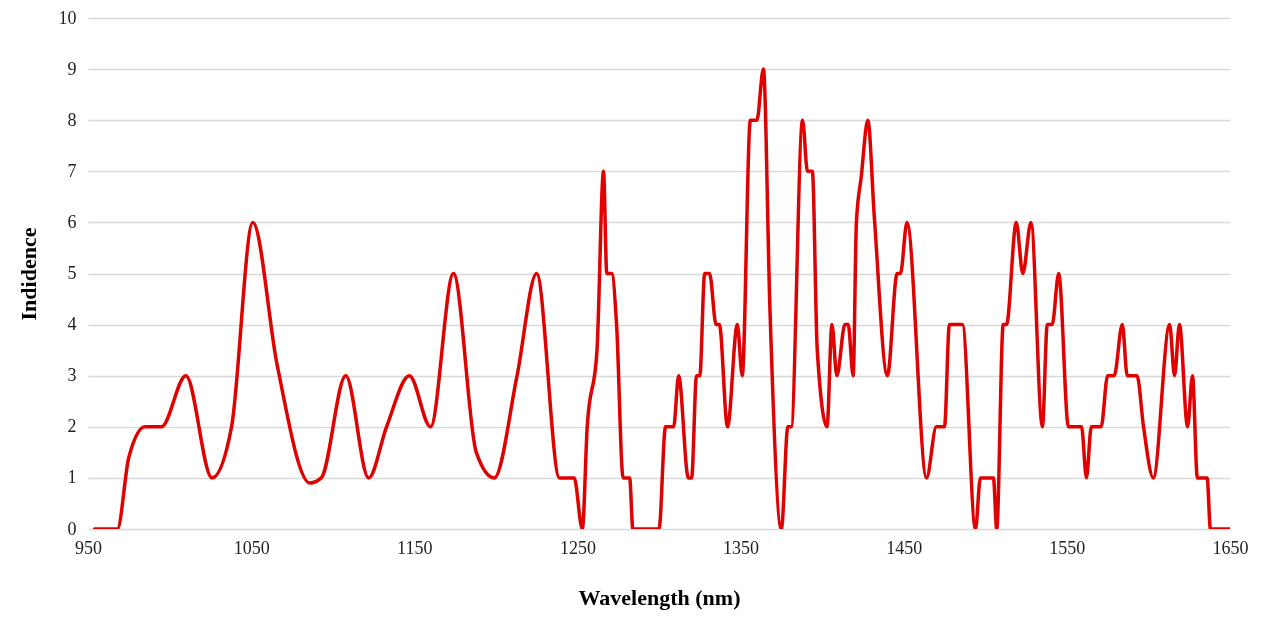 The image size is (1265, 634). Describe the element at coordinates (1067, 547) in the screenshot. I see `x-tick-label: 1550` at that location.